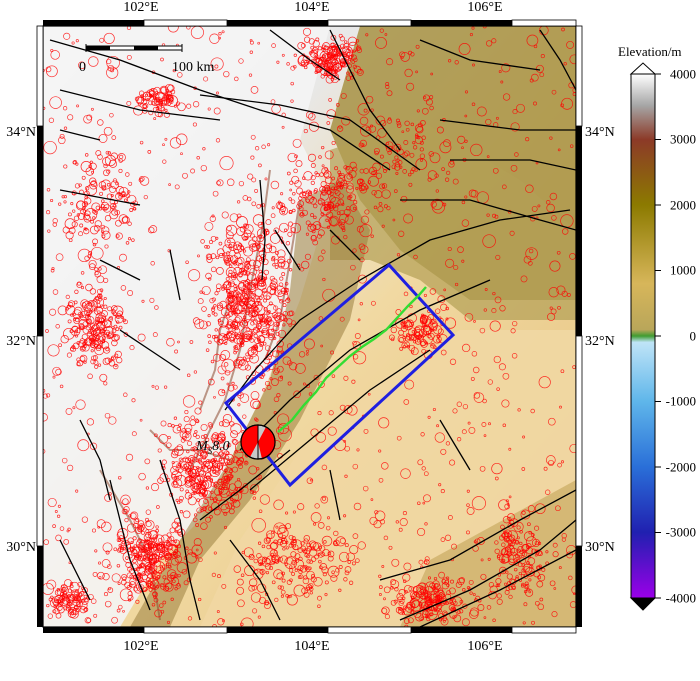 The width and height of the screenshot is (700, 681). I want to click on colorbar-tick-label: -1000, so click(680, 401).